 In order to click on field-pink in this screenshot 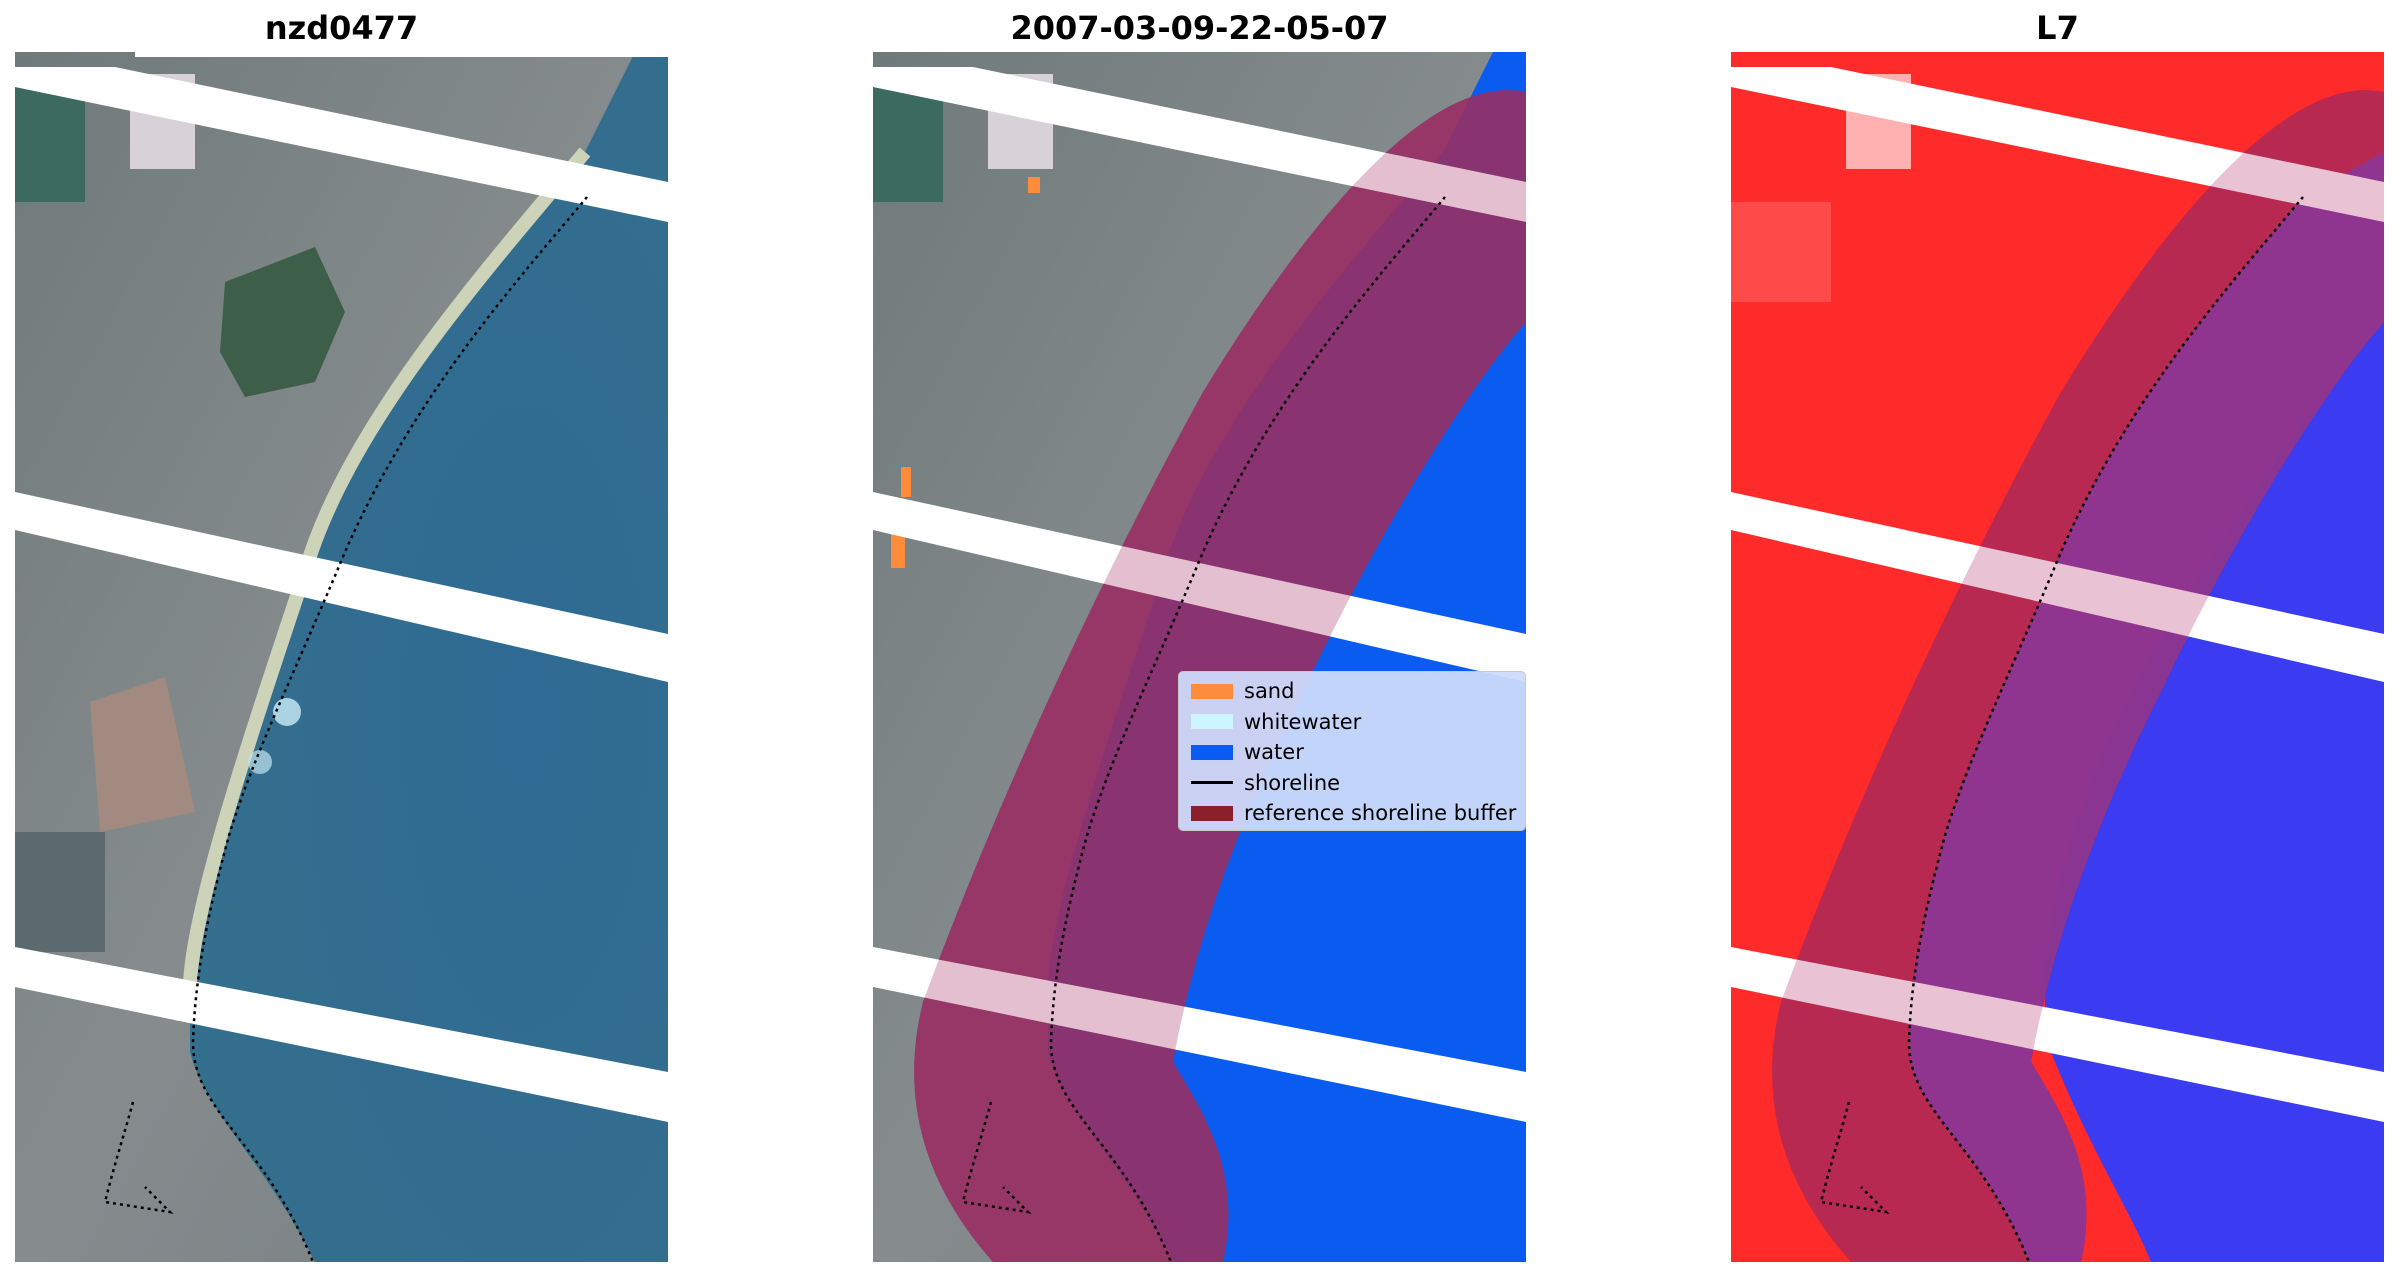, I will do `click(142, 754)`.